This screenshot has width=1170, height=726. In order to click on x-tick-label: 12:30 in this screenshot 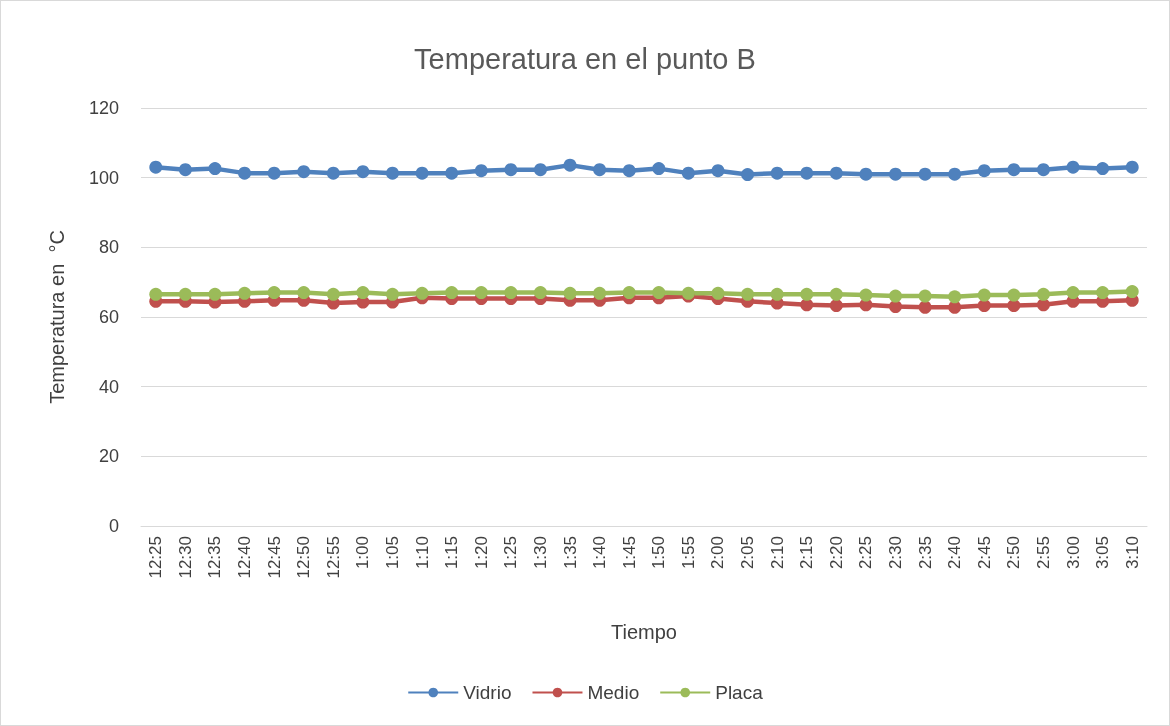, I will do `click(185, 557)`.